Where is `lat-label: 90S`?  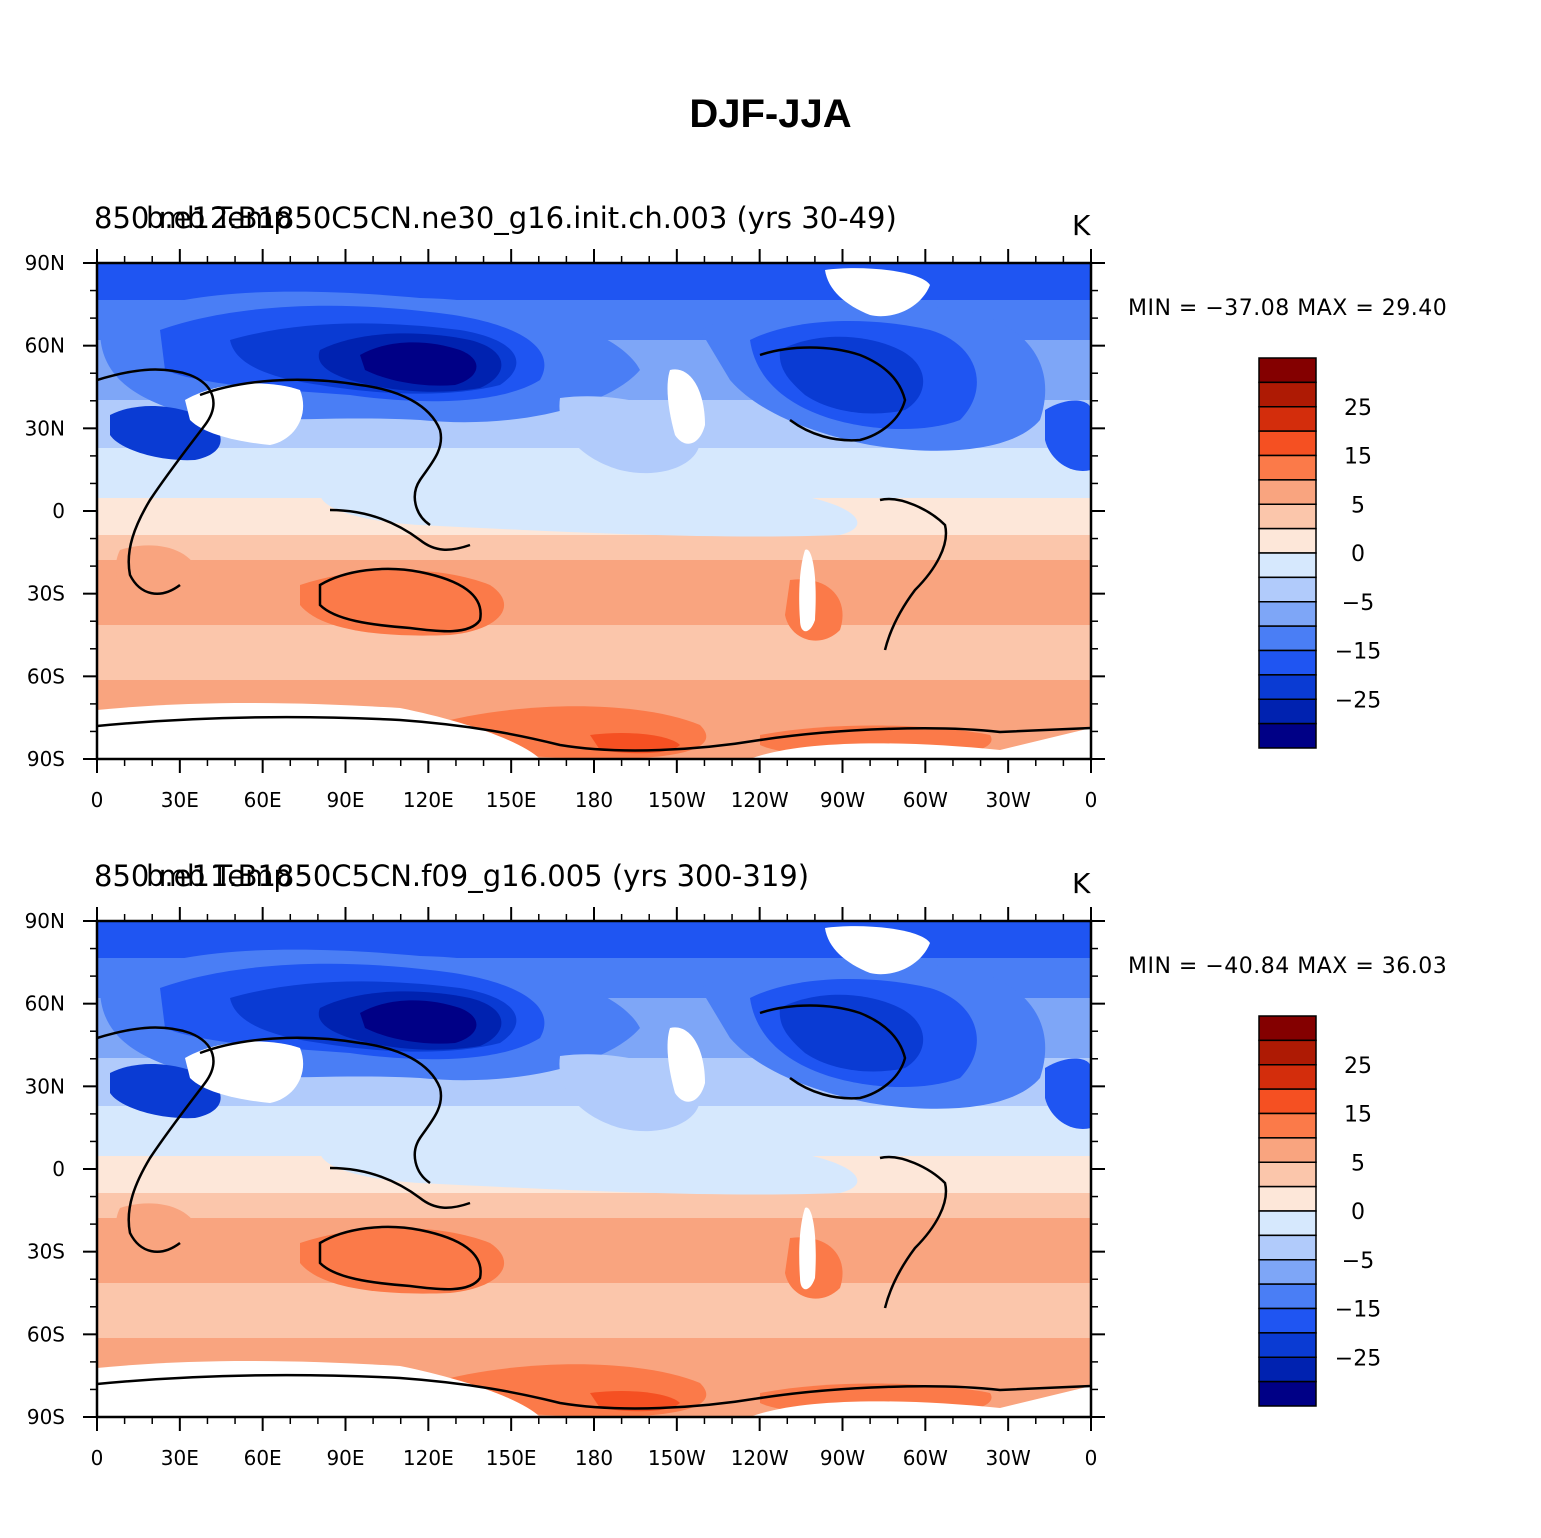 lat-label: 90S is located at coordinates (46, 759).